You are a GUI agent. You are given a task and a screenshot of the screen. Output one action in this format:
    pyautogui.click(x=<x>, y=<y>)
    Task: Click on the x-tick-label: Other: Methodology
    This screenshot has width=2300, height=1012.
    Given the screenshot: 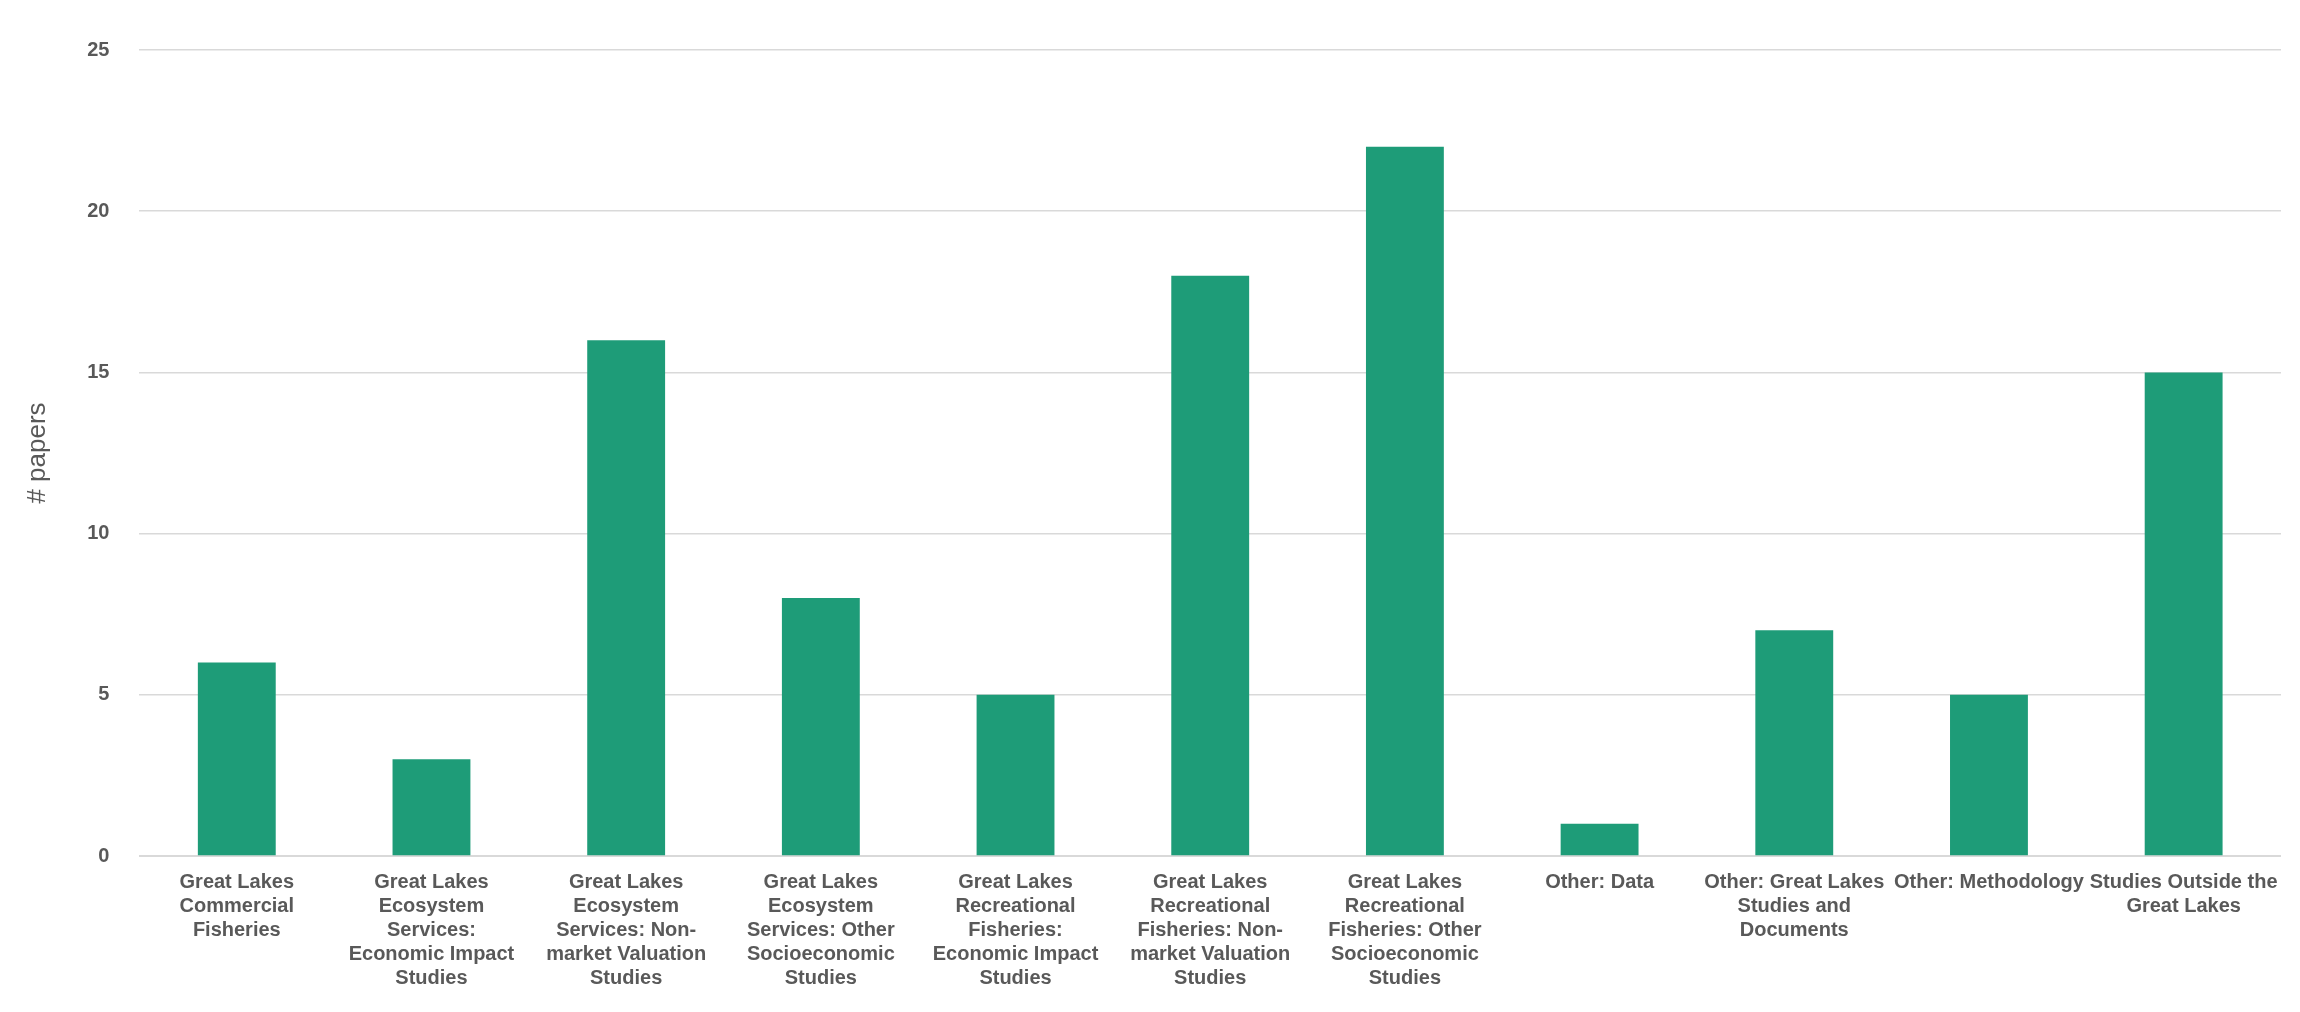 What is the action you would take?
    pyautogui.click(x=1989, y=880)
    